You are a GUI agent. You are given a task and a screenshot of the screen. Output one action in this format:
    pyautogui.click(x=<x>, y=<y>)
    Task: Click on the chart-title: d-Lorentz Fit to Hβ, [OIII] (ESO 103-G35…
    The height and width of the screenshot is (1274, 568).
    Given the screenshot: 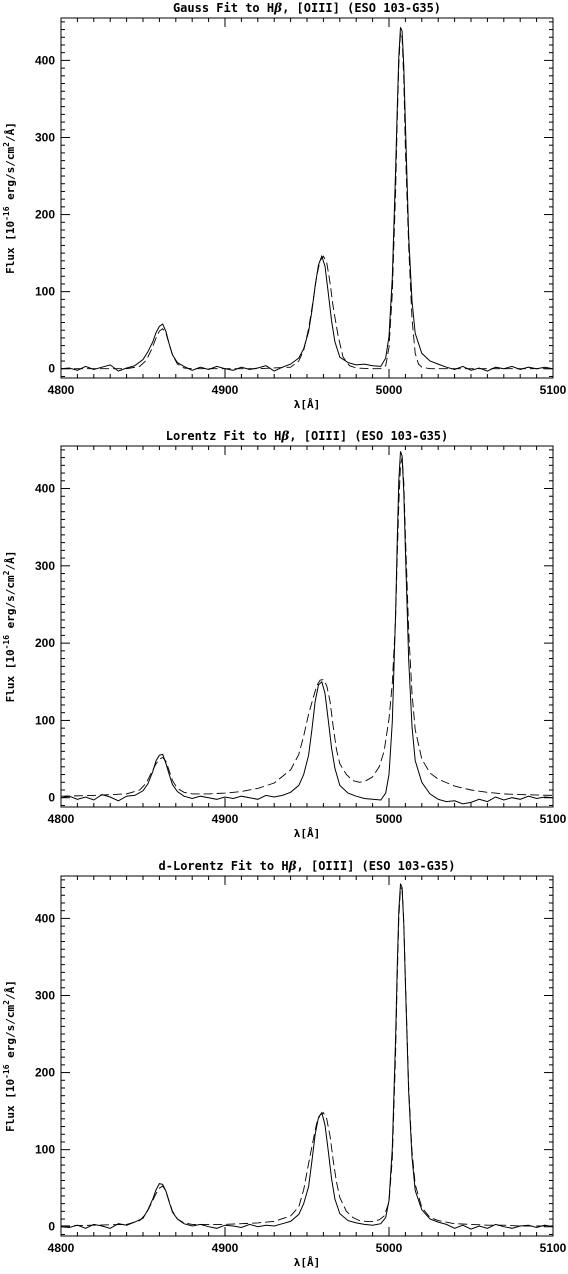 What is the action you would take?
    pyautogui.click(x=307, y=866)
    